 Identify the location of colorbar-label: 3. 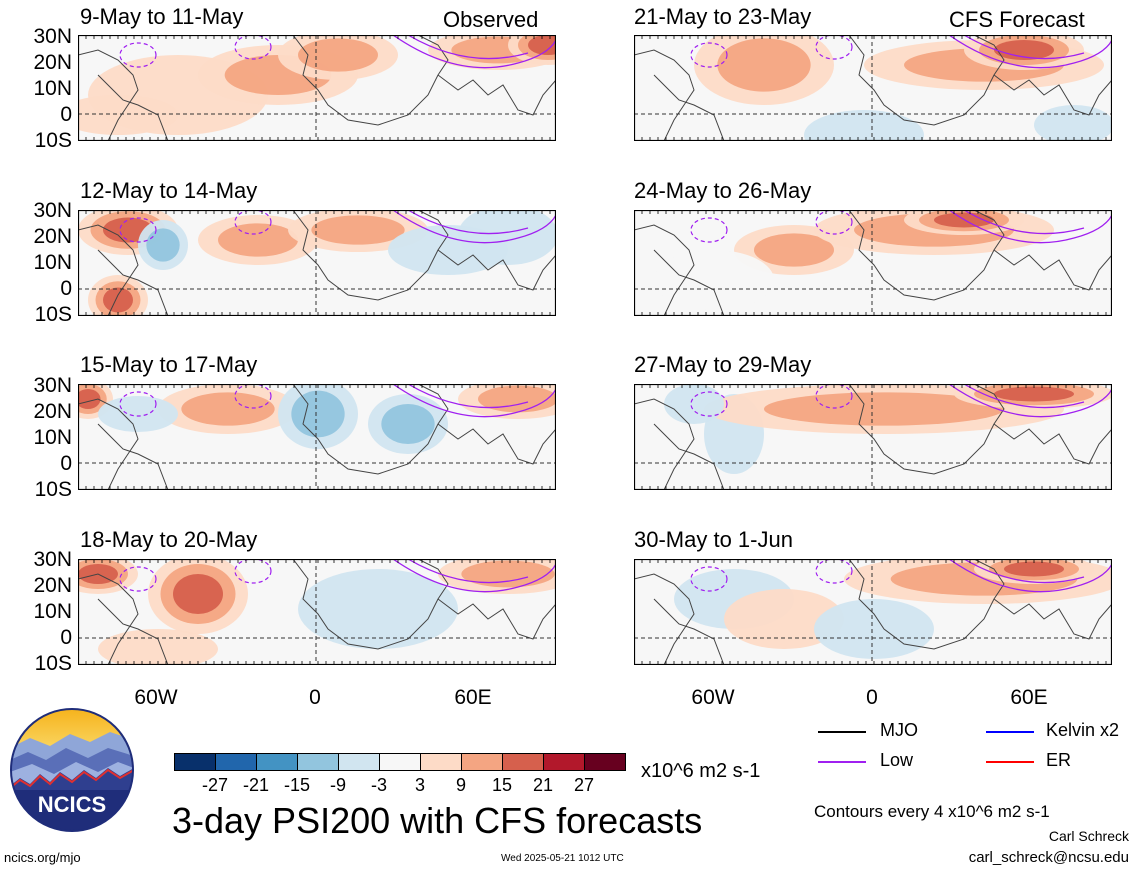
(419, 785).